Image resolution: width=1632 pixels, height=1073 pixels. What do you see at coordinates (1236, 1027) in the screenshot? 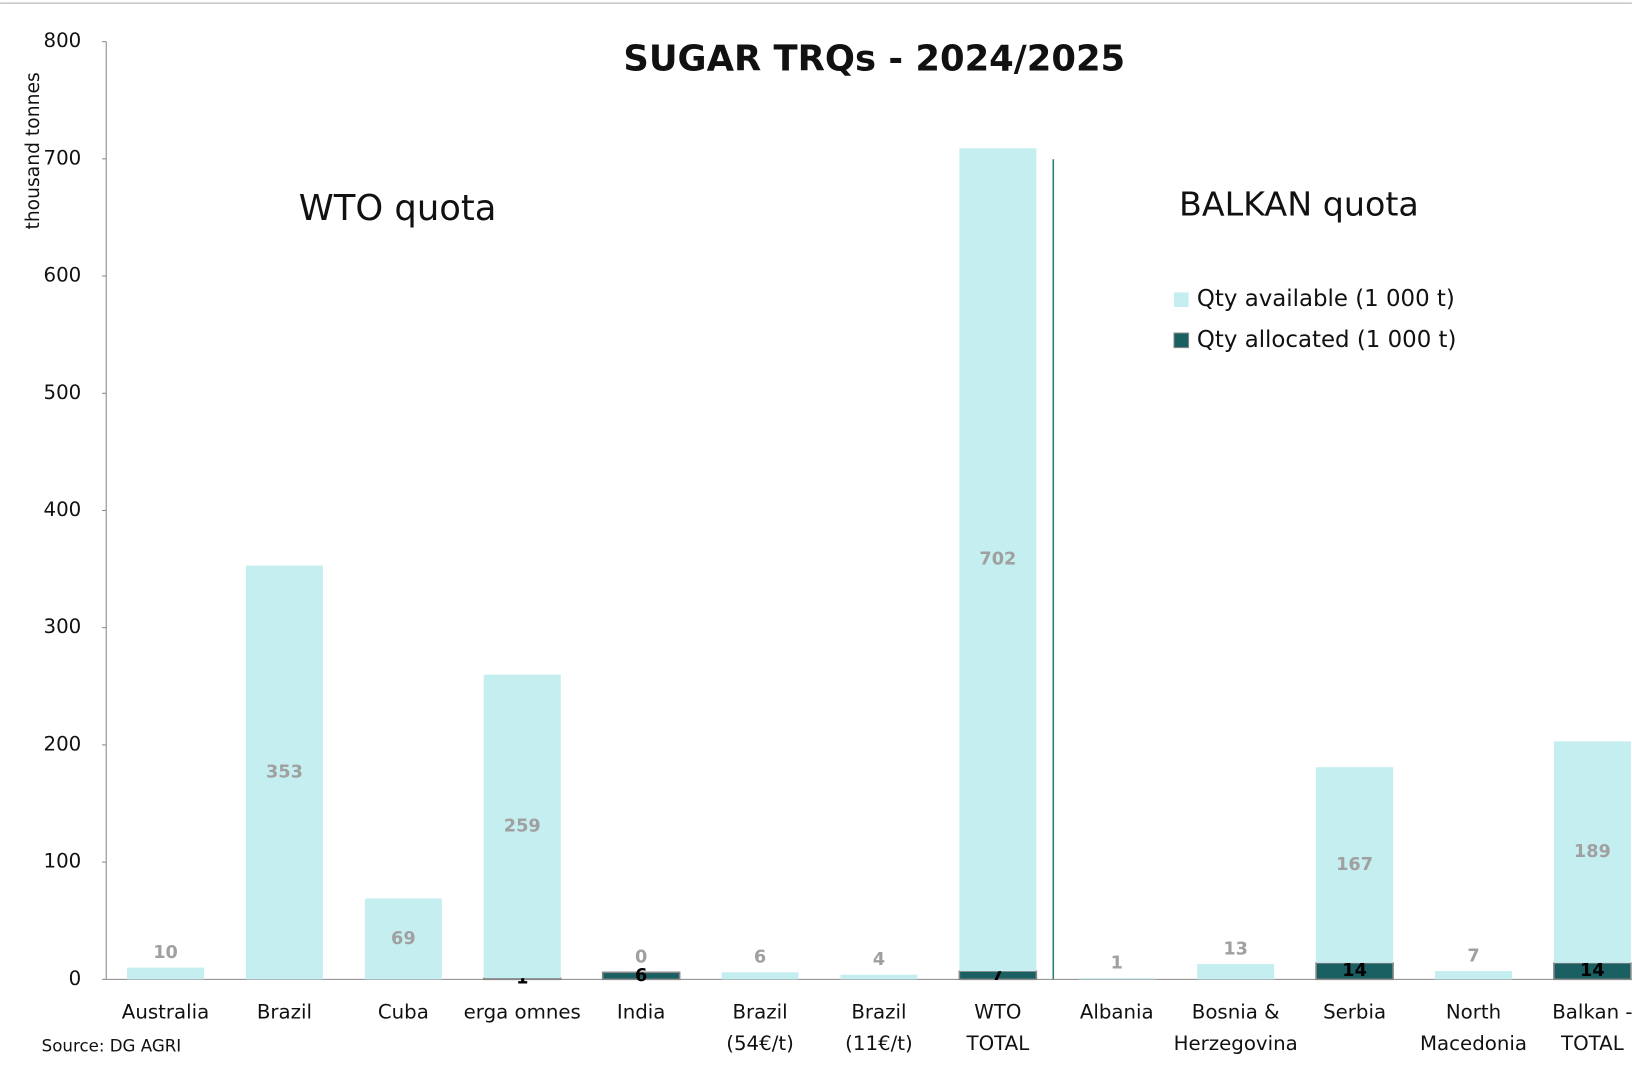
I see `x-tick-label: Bosnia & Herzegovina` at bounding box center [1236, 1027].